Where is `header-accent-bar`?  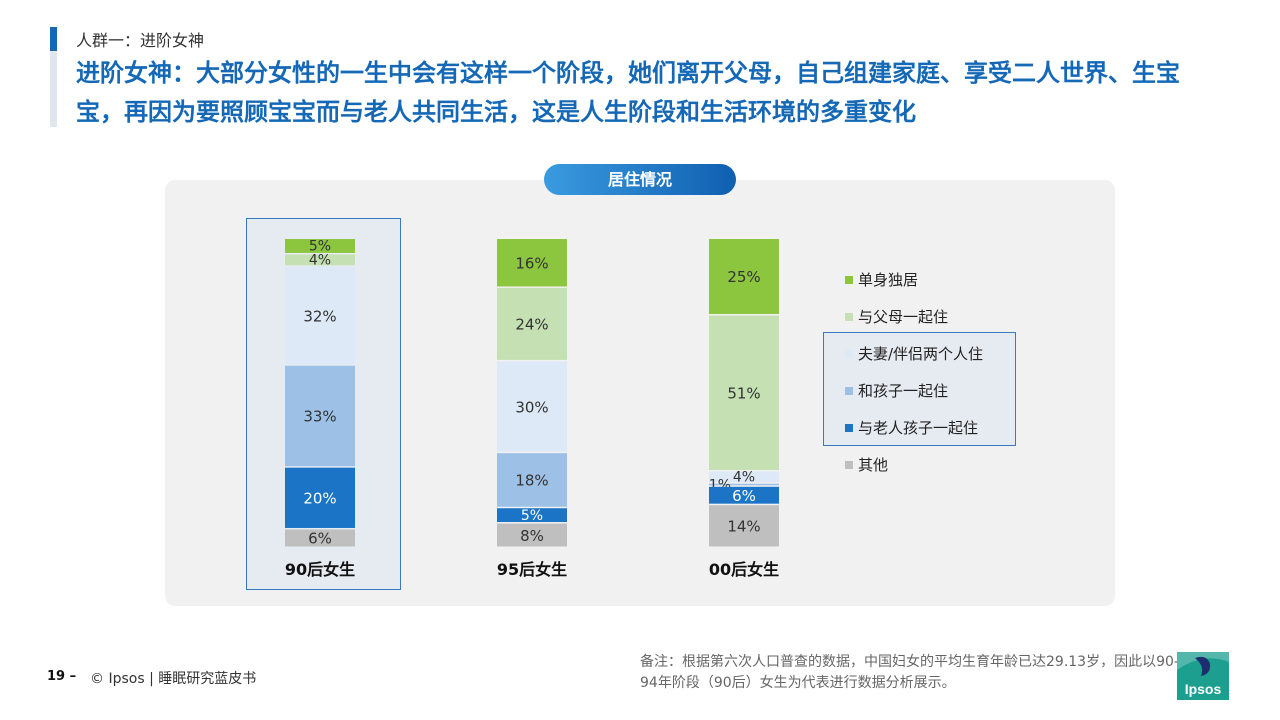 header-accent-bar is located at coordinates (53, 77).